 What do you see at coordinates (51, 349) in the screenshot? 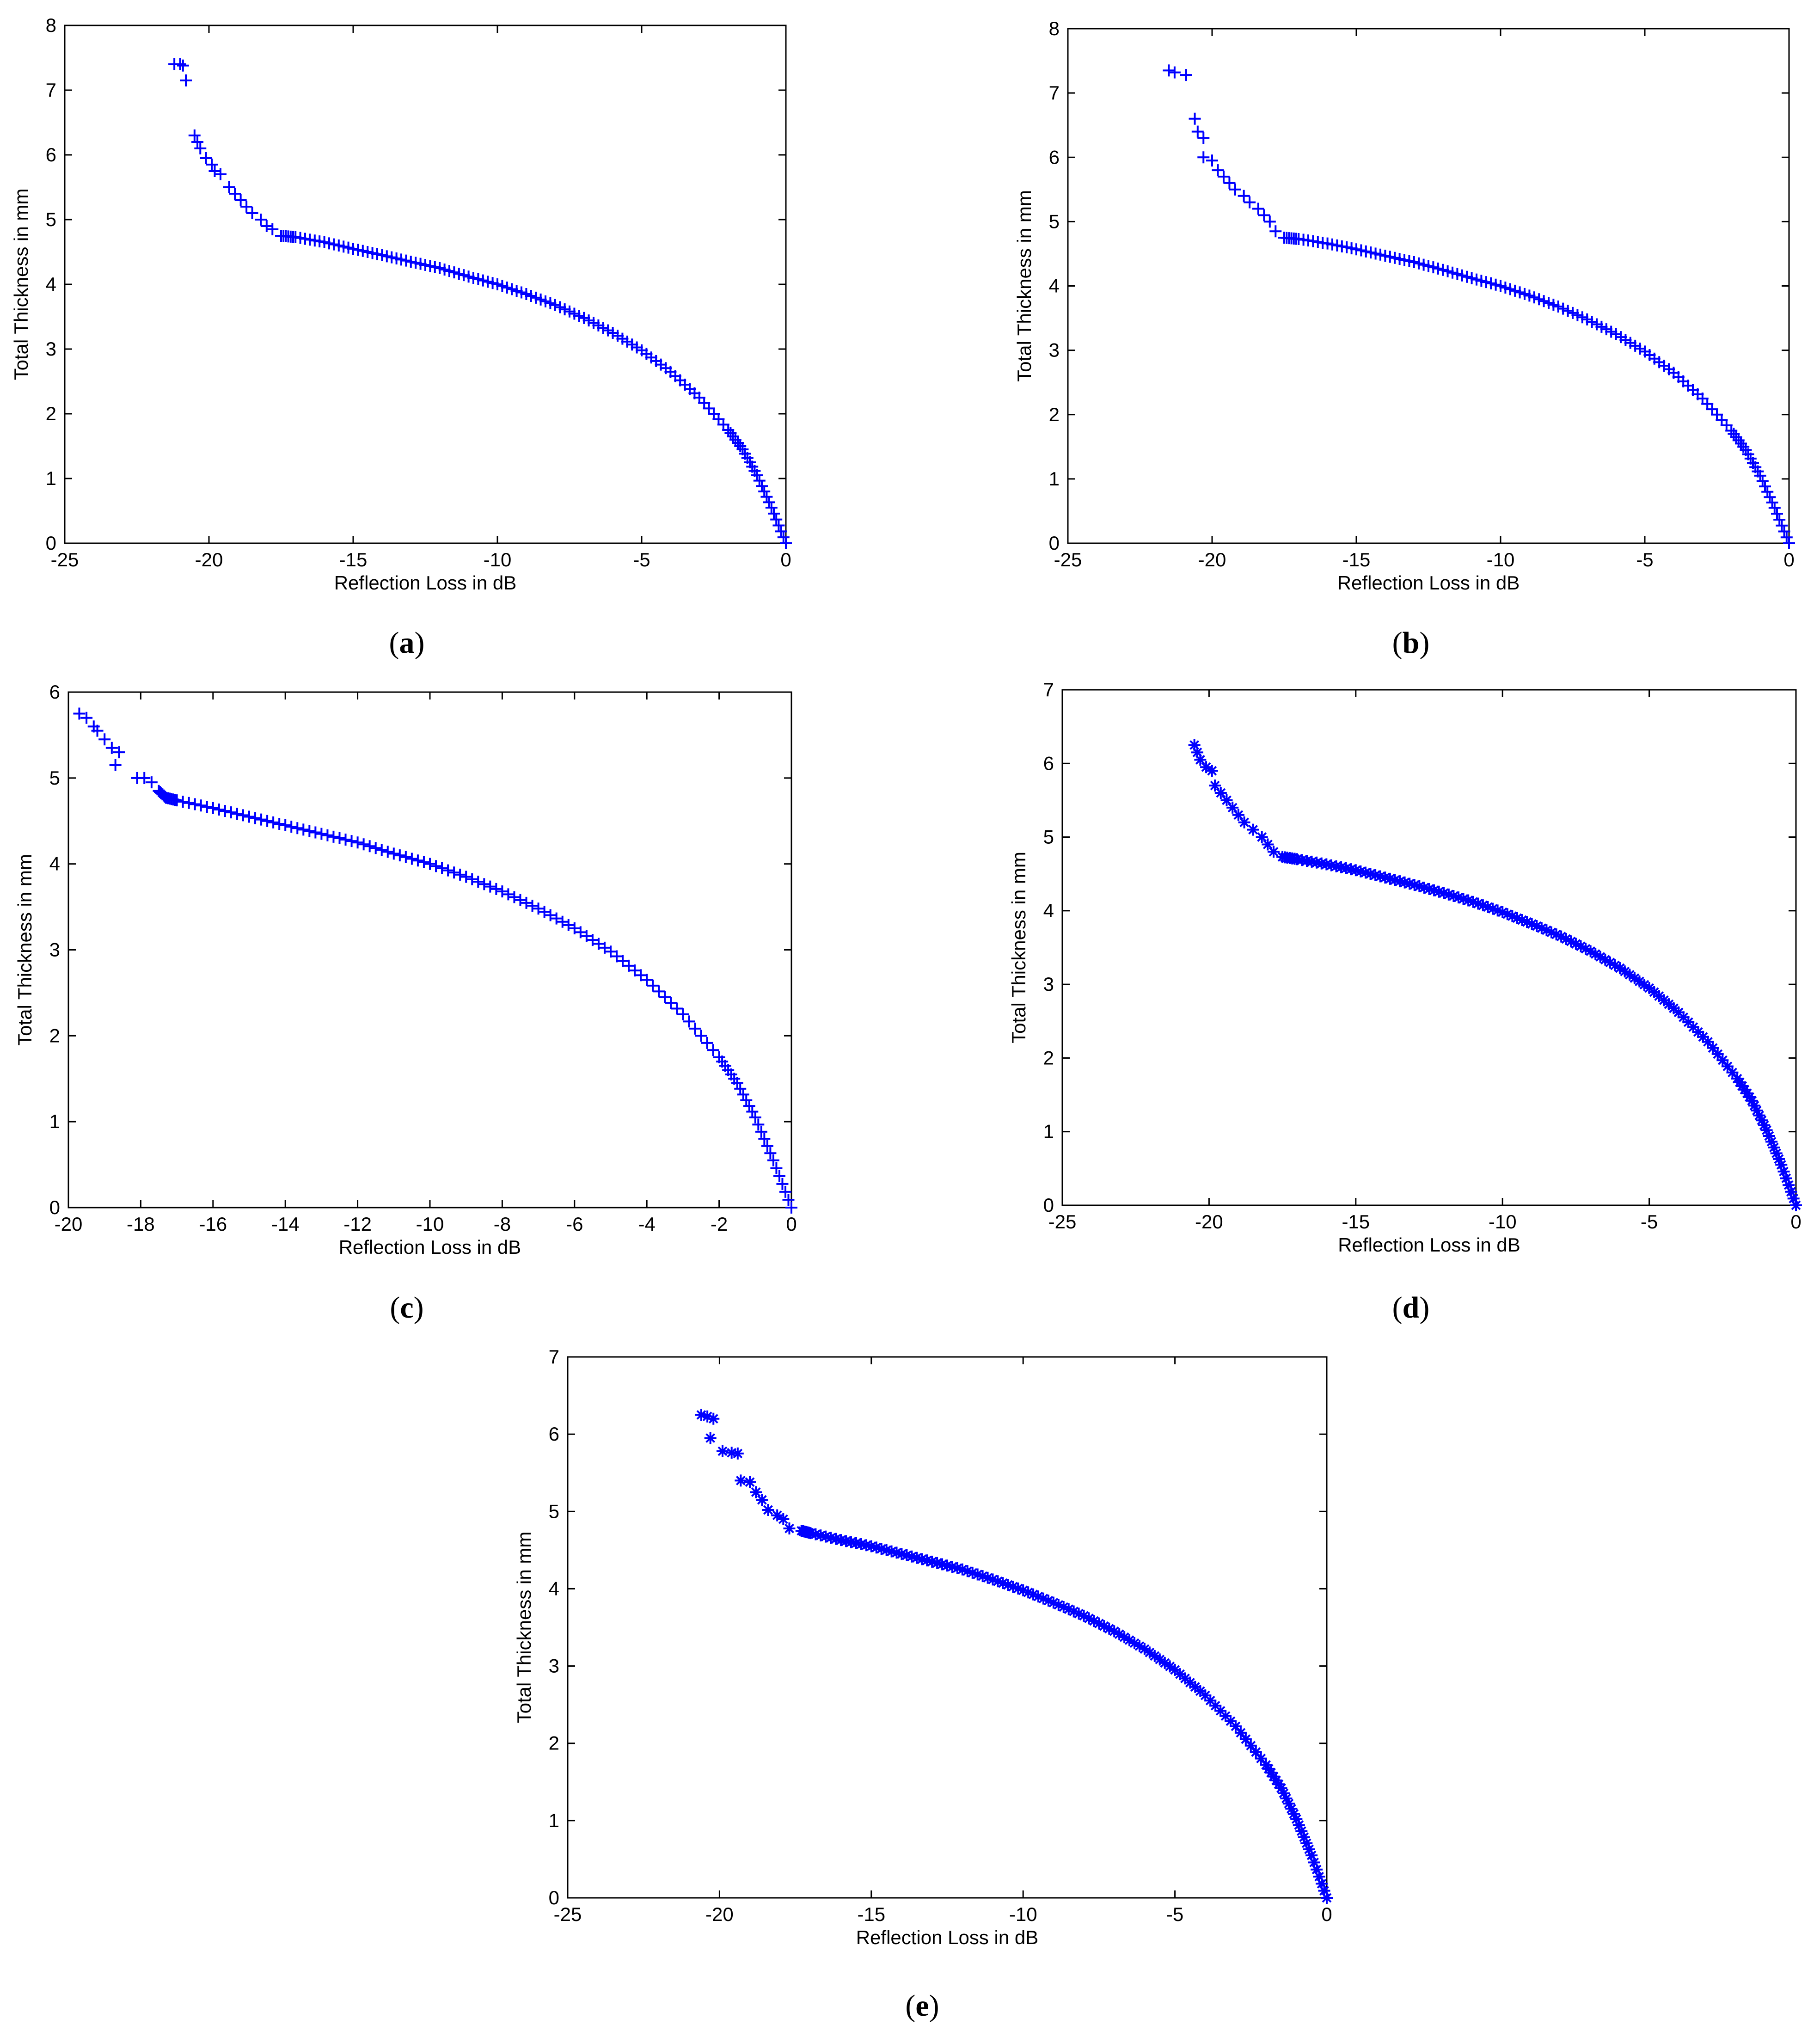
I see `y-tick-label-a: 3` at bounding box center [51, 349].